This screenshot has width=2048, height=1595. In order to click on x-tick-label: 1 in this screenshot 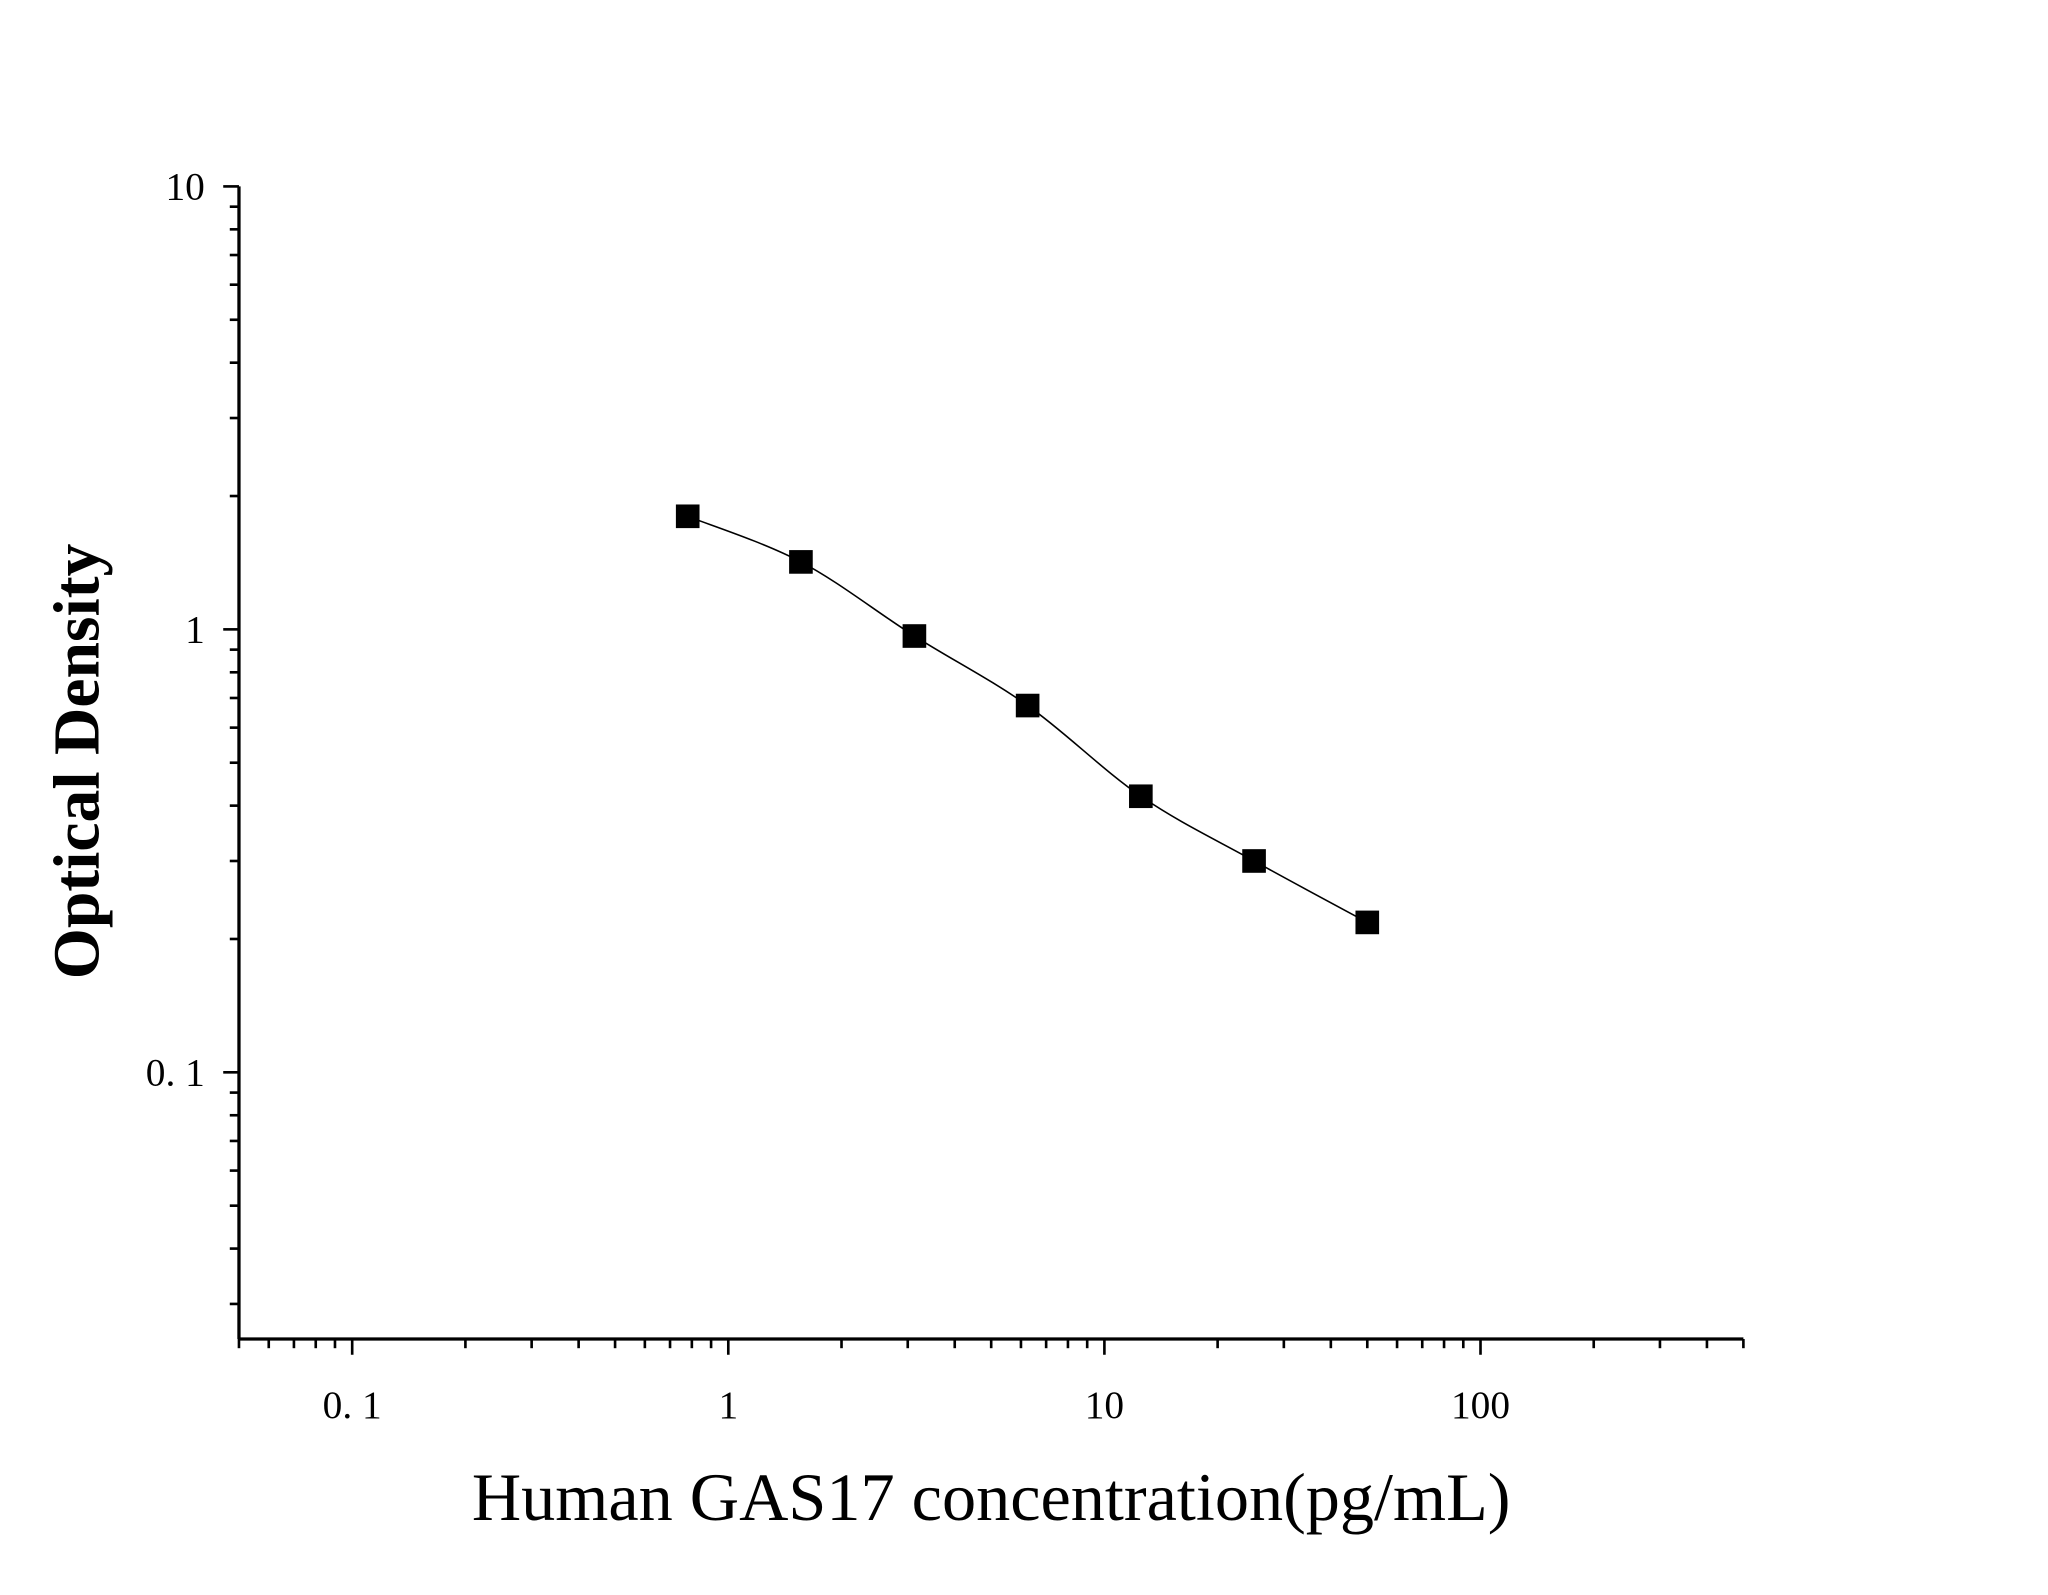, I will do `click(728, 1405)`.